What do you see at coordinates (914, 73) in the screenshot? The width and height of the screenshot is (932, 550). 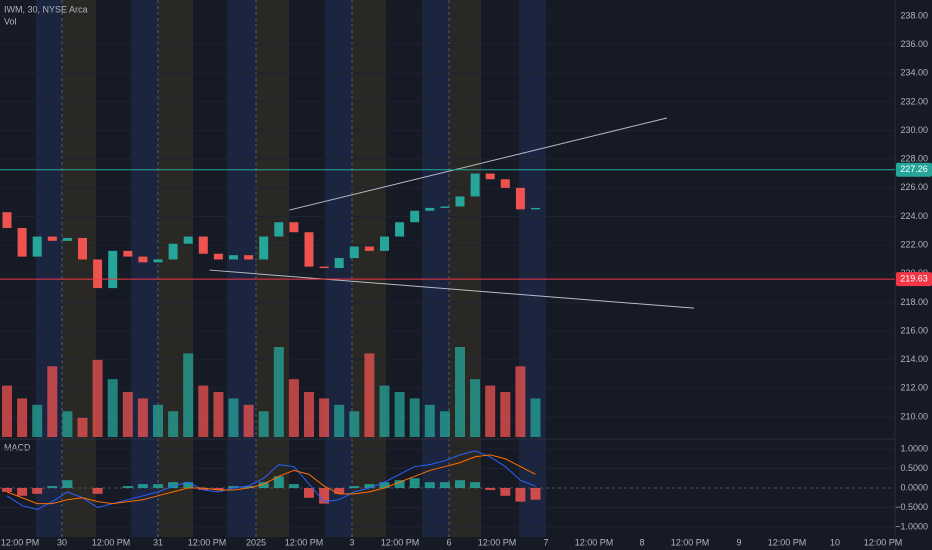 I see `y-tick-label: 234.00` at bounding box center [914, 73].